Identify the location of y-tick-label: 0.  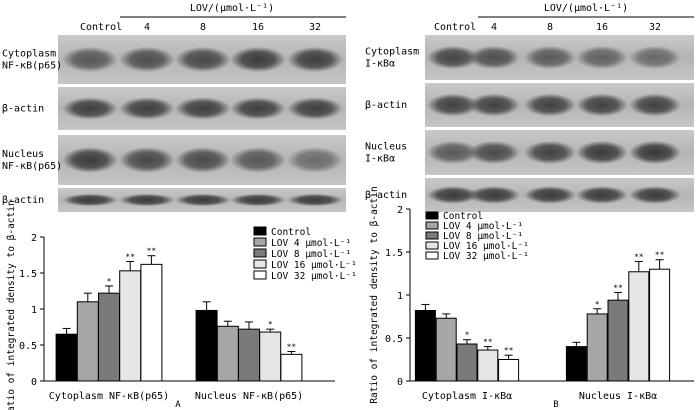
(34, 382).